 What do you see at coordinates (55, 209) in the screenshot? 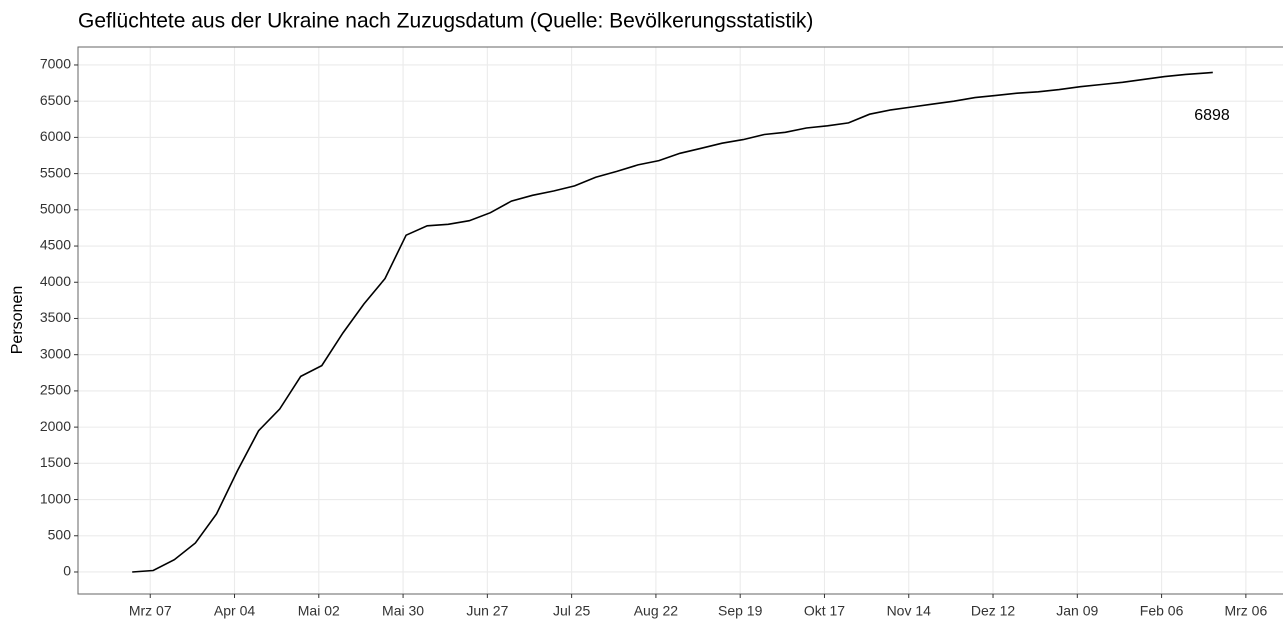
I see `y-tick-label: 5000` at bounding box center [55, 209].